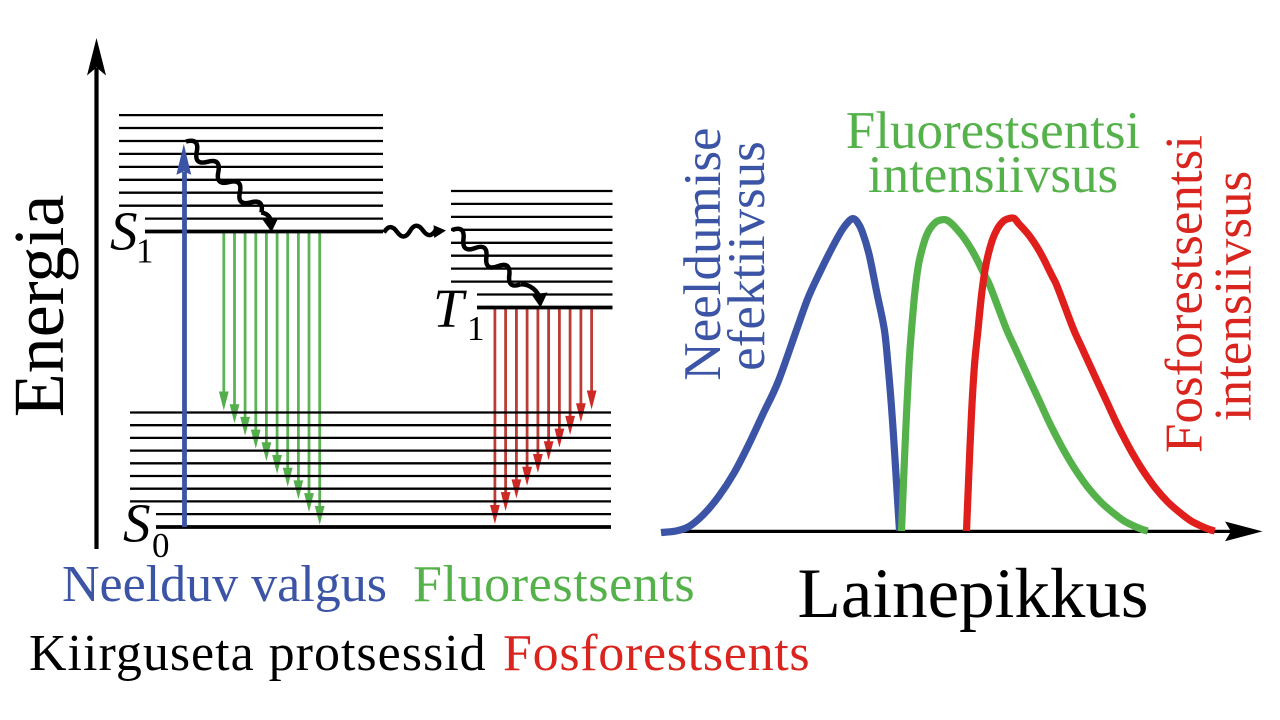 The width and height of the screenshot is (1280, 720). I want to click on svg-text: Fosforestsents, so click(656, 653).